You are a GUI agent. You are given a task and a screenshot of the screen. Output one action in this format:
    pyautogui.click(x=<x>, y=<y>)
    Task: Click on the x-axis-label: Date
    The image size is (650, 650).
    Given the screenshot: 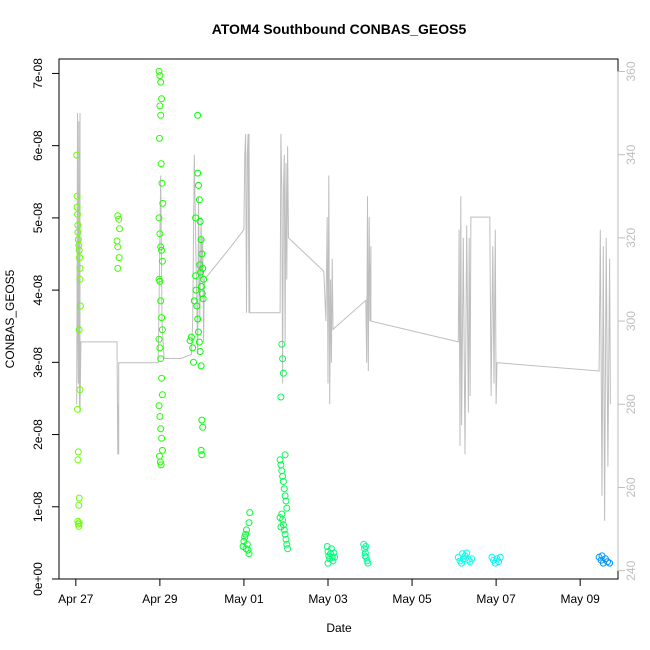 What is the action you would take?
    pyautogui.click(x=339, y=628)
    